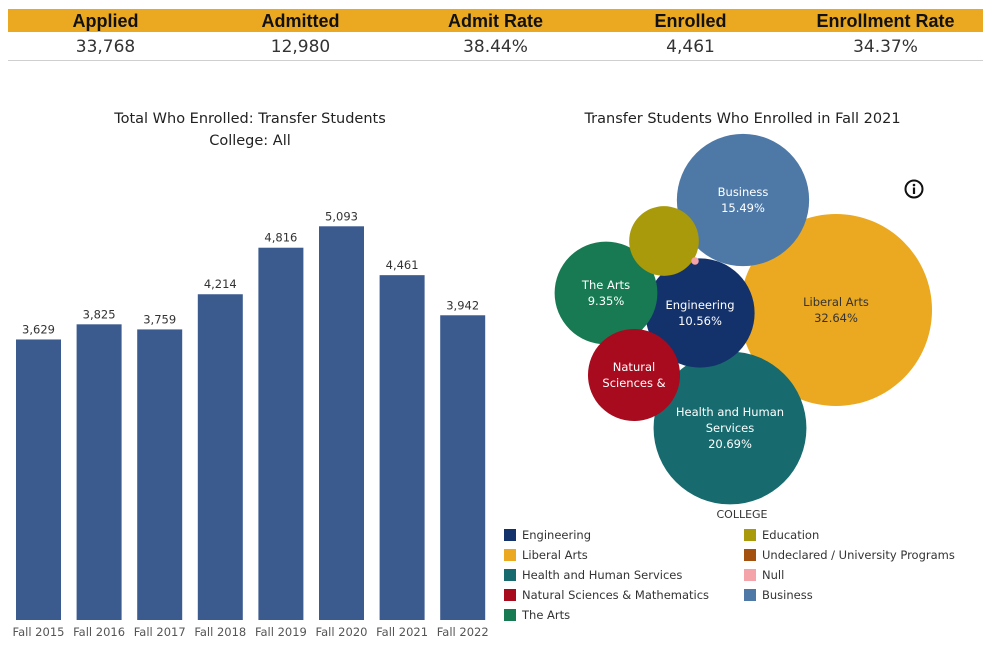 This screenshot has height=646, width=989. I want to click on x-tick-label: Fall 2017, so click(160, 632).